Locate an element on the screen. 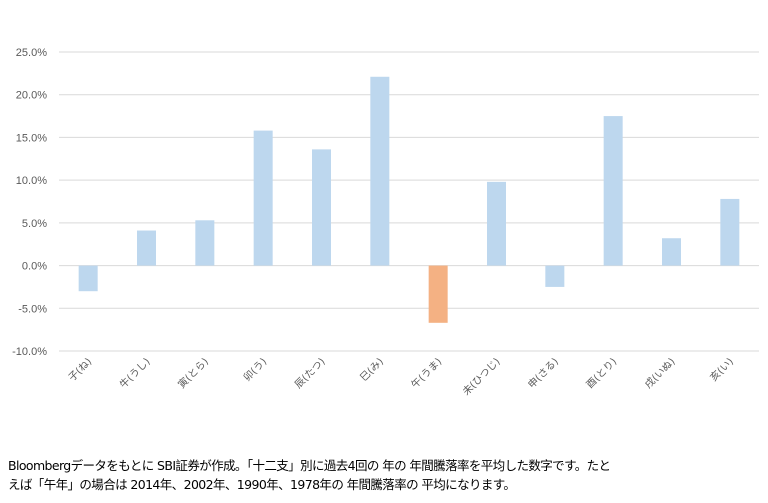 The height and width of the screenshot is (503, 768). x-tick-label: 辰(たつ) is located at coordinates (309, 373).